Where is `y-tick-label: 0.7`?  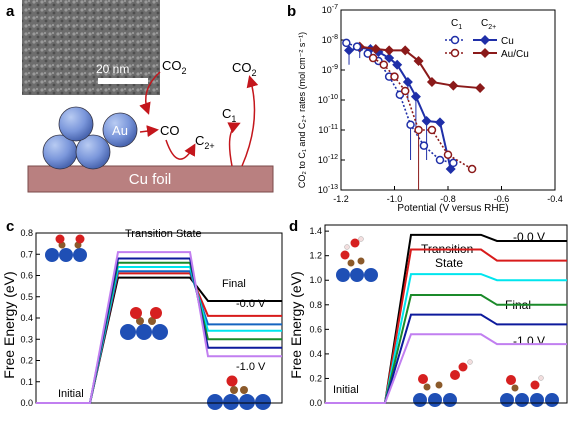
y-tick-label: 0.7 is located at coordinates (26, 254).